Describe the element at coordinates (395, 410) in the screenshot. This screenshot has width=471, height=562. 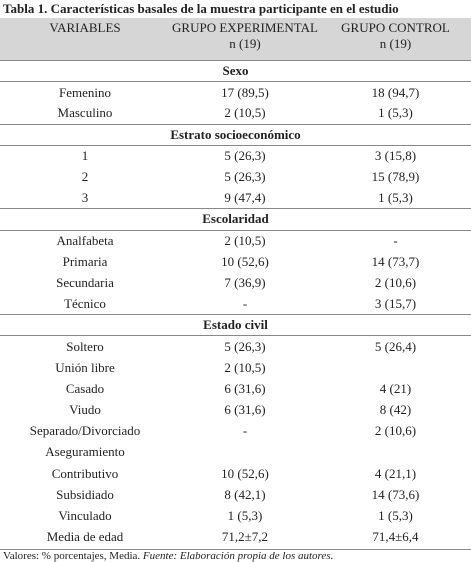
I see `table-cell: 8 (42)` at that location.